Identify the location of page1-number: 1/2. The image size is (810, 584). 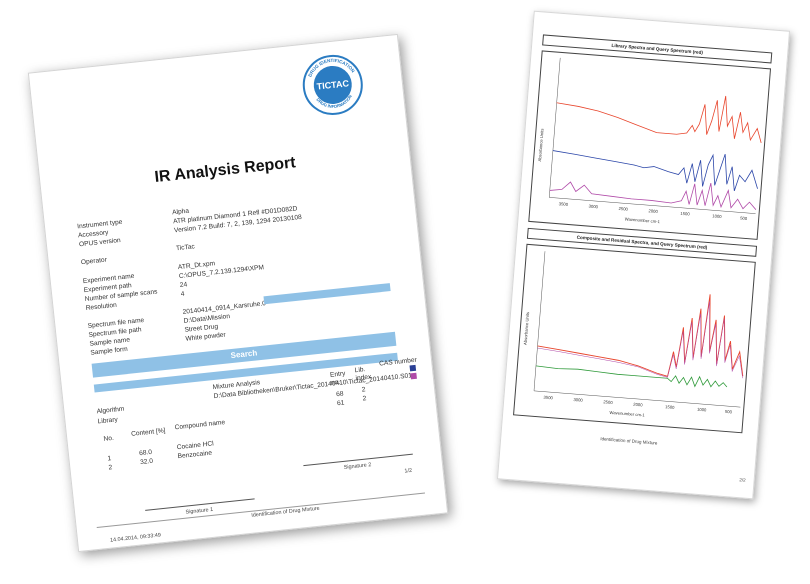
(408, 471).